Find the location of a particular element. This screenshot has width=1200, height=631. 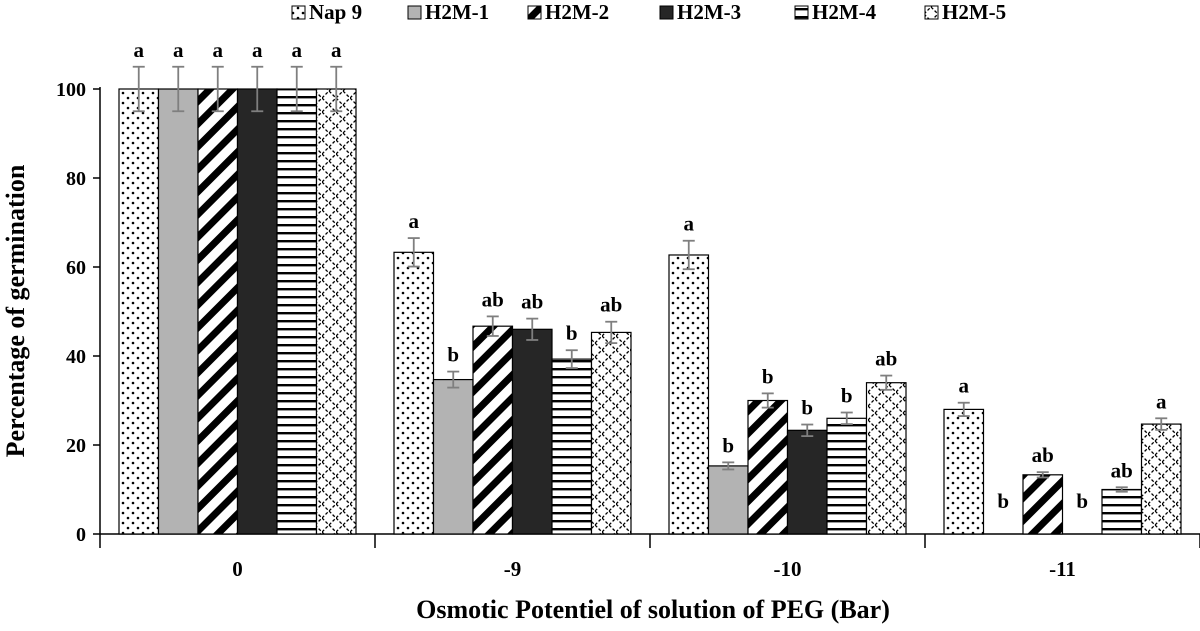

x-tick-label: -10 is located at coordinates (788, 569).